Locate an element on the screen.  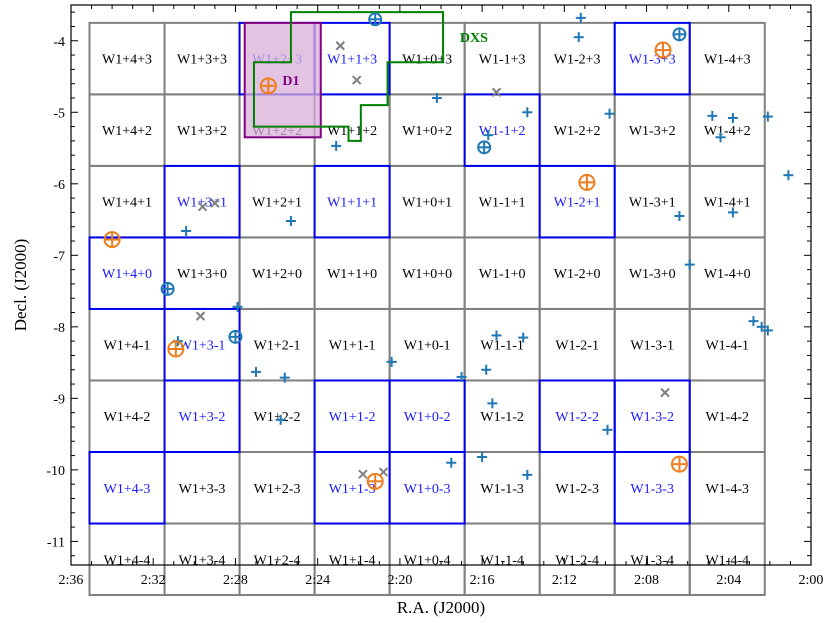
field-label: W1-4-3 is located at coordinates (727, 489).